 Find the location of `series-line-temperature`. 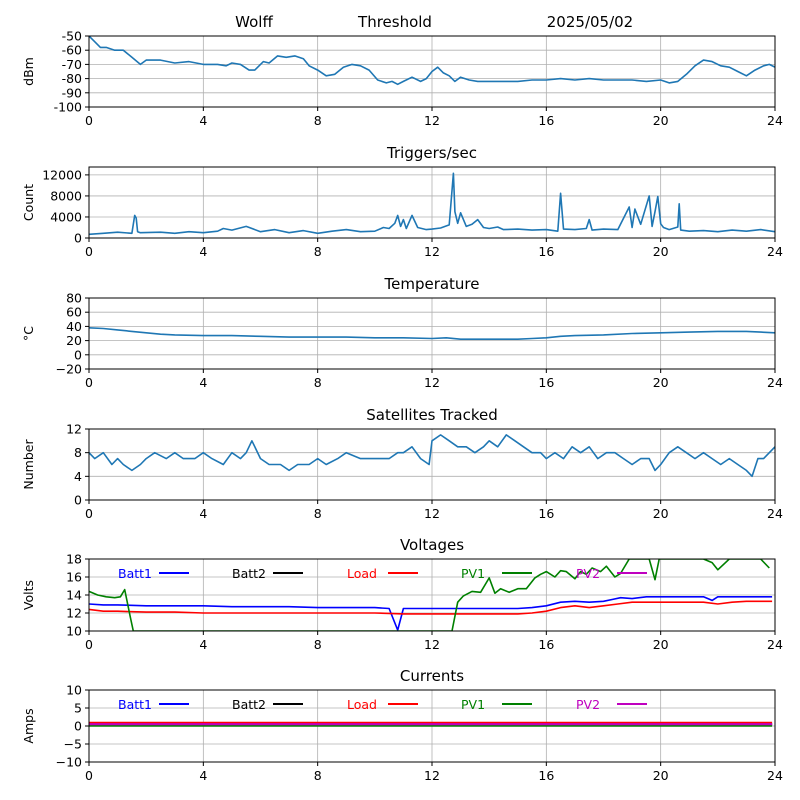

series-line-temperature is located at coordinates (432, 334).